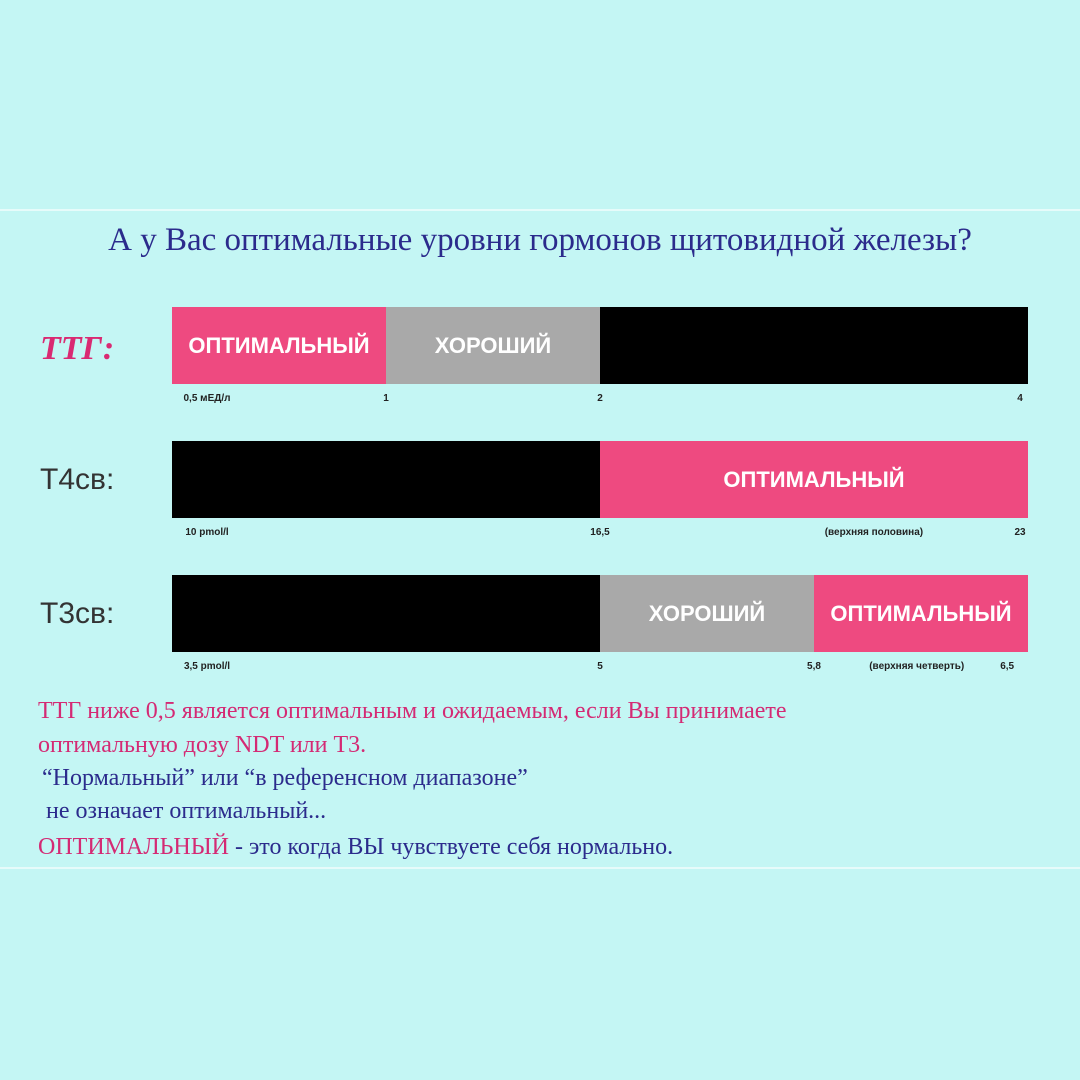  Describe the element at coordinates (133, 847) in the screenshot. I see `note-optimal-word: ОПТИМАЛЬНЫЙ` at that location.